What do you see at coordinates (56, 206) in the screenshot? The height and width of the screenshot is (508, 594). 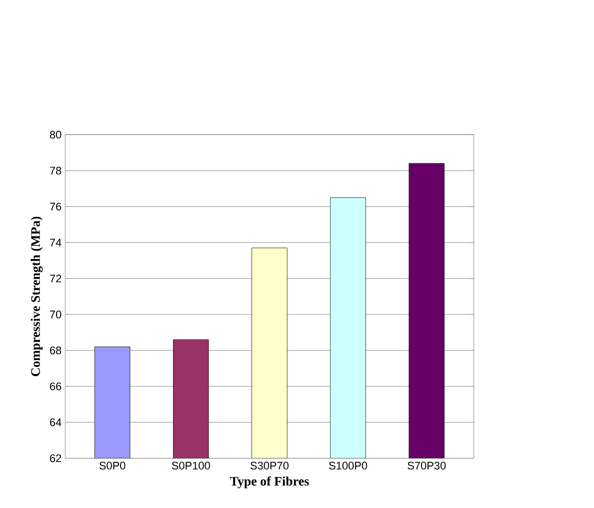 I see `y-tick-label: 76` at bounding box center [56, 206].